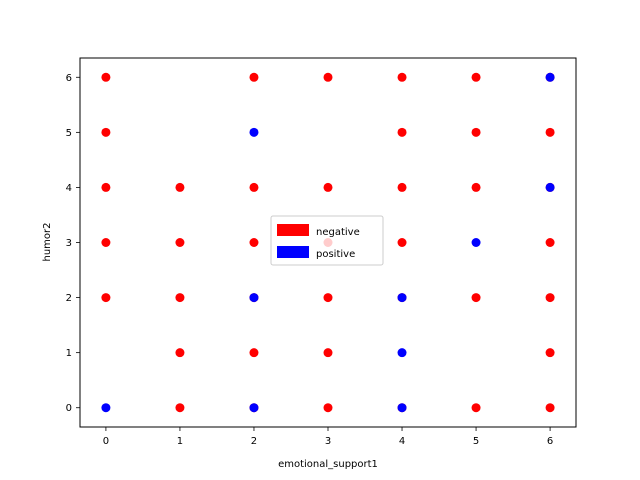  I want to click on y-tick-label-5: 5, so click(69, 133).